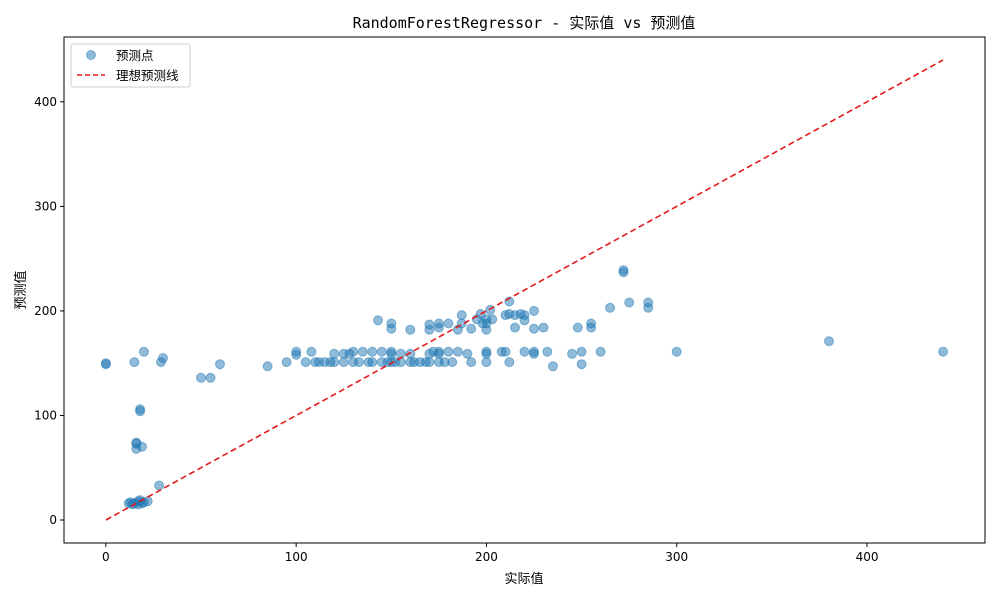 This screenshot has height=600, width=1000. I want to click on x-tick-label-200: 200, so click(486, 557).